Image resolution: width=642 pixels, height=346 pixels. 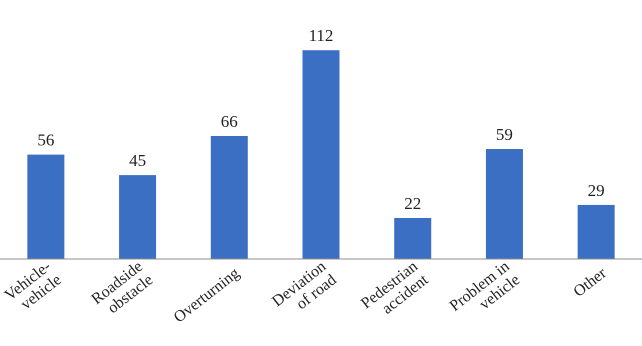 I want to click on x-tick-label-line: Overturning, so click(x=207, y=296).